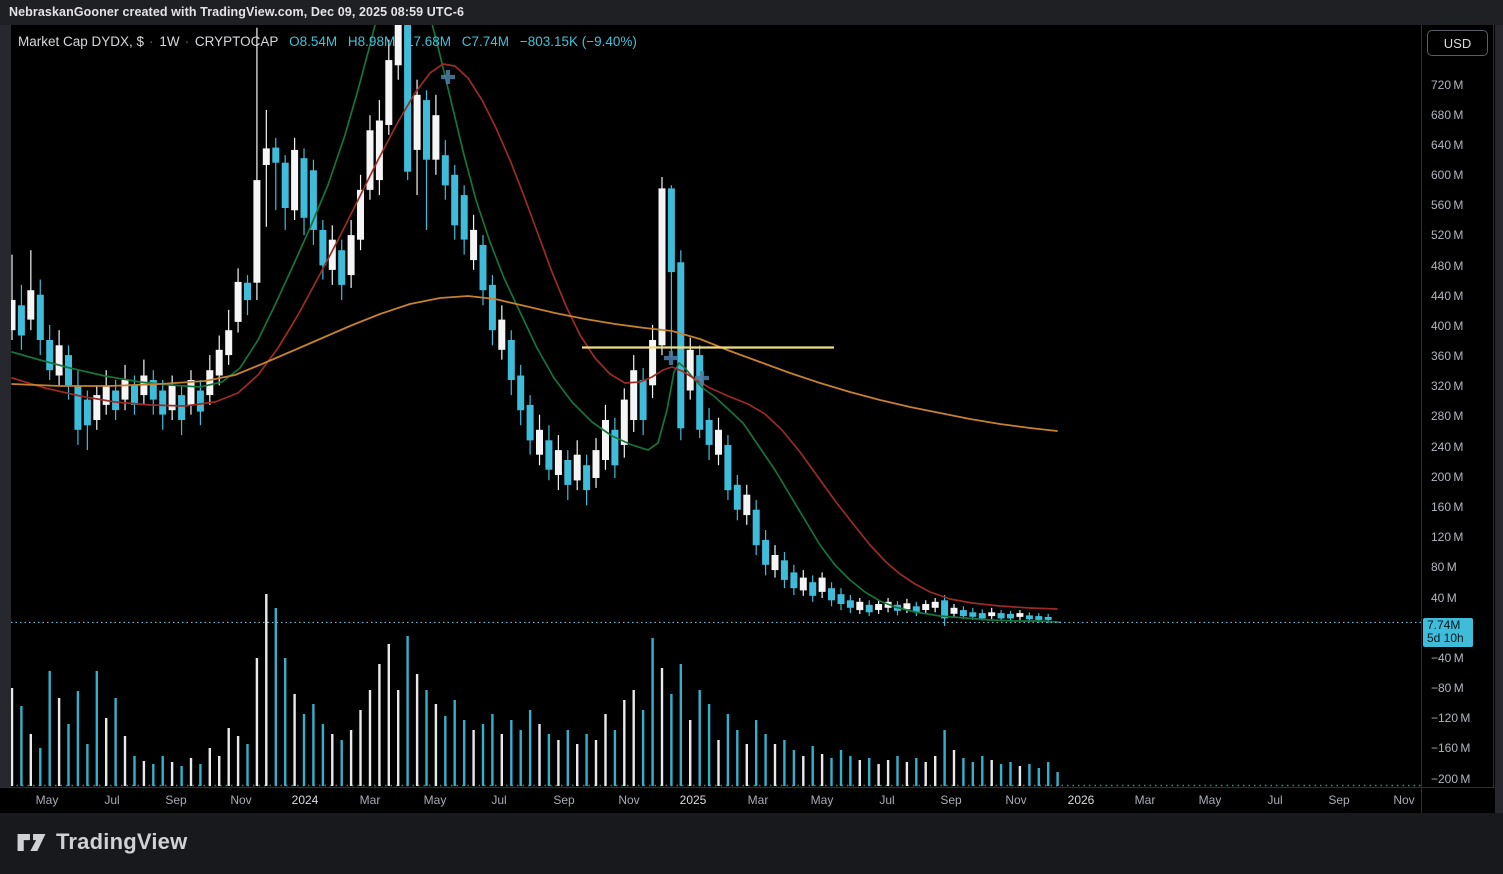 The width and height of the screenshot is (1503, 874). I want to click on price-tick-label: 120 M, so click(1447, 537).